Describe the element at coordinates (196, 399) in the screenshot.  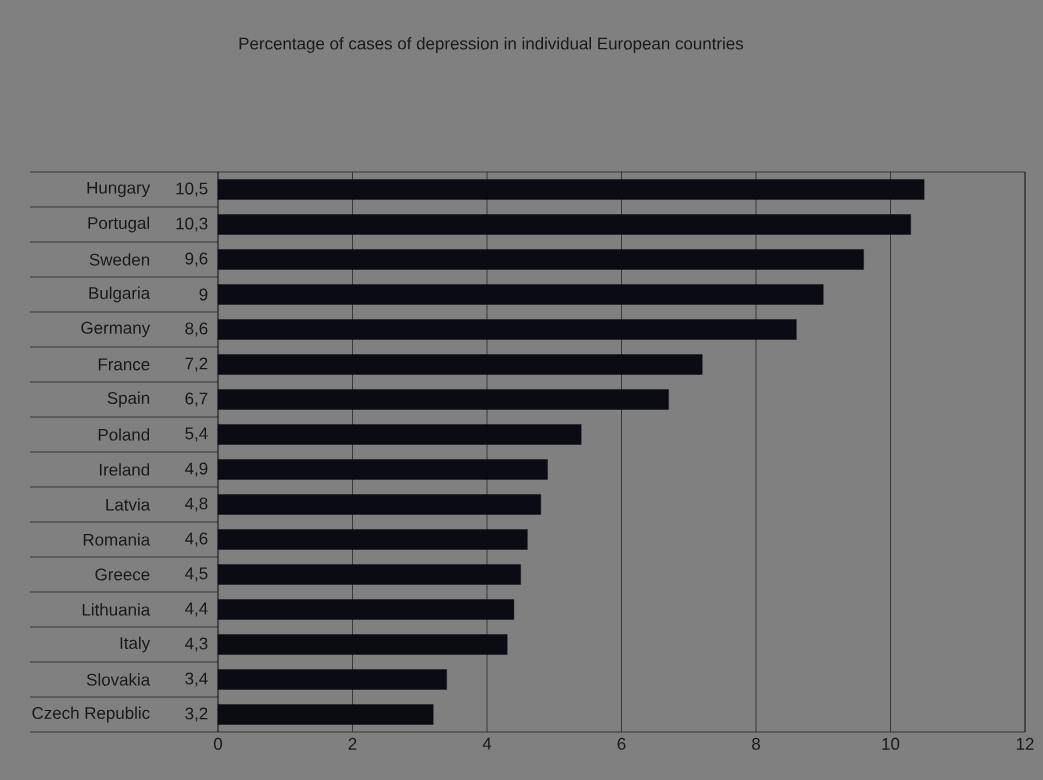
I see `data-label: 6,7` at that location.